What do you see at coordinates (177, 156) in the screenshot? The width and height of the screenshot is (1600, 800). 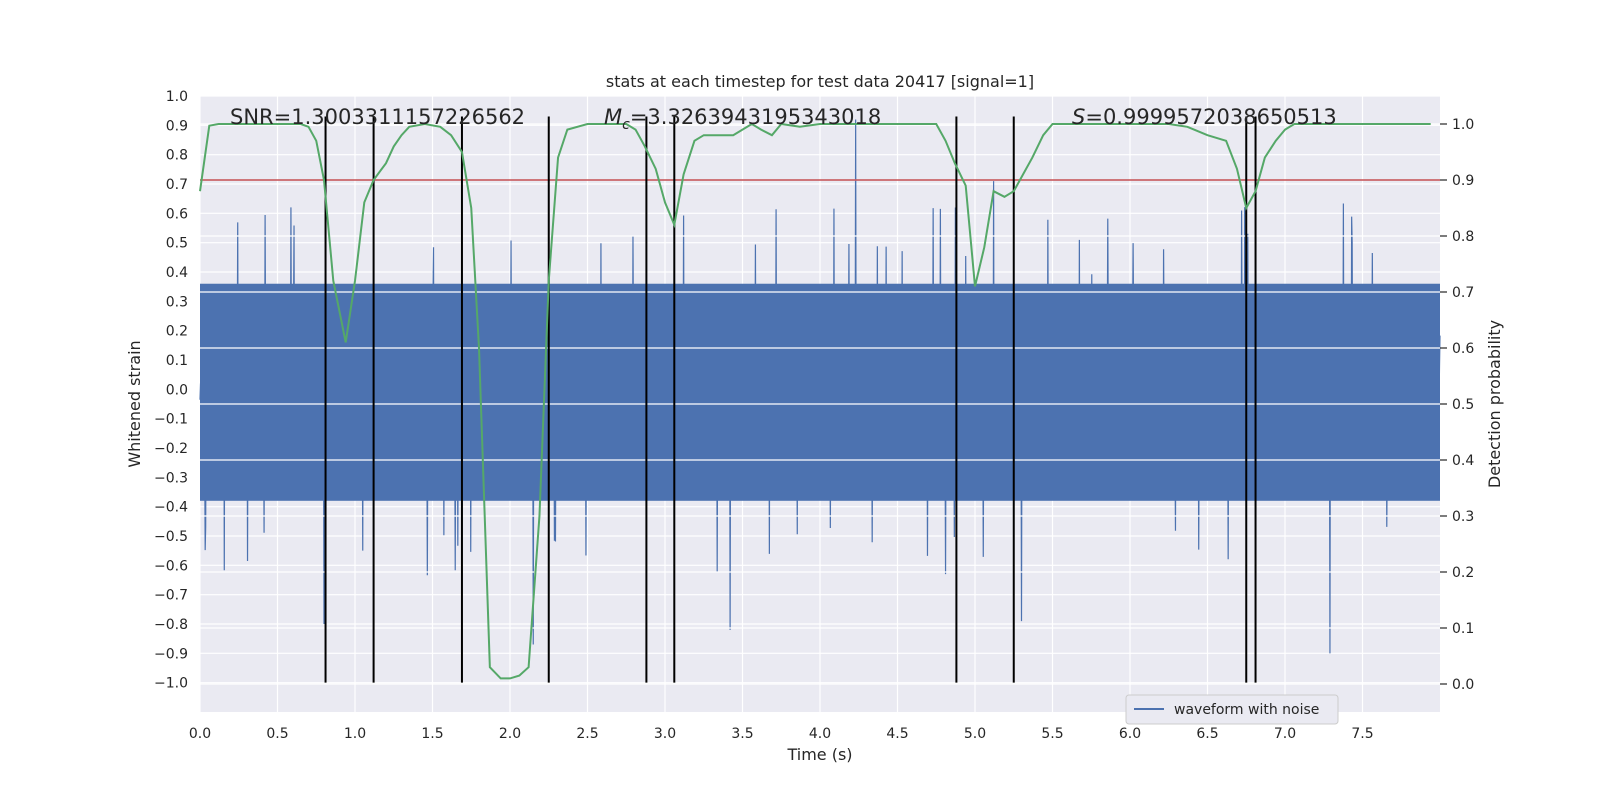 I see `y-tick-label: 0.8` at bounding box center [177, 156].